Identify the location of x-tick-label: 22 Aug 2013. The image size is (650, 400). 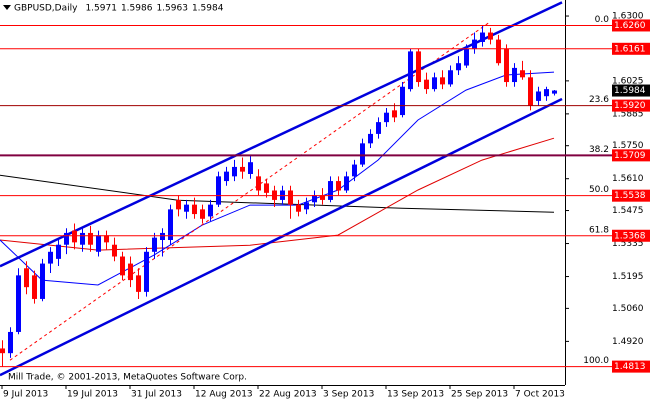
(288, 395).